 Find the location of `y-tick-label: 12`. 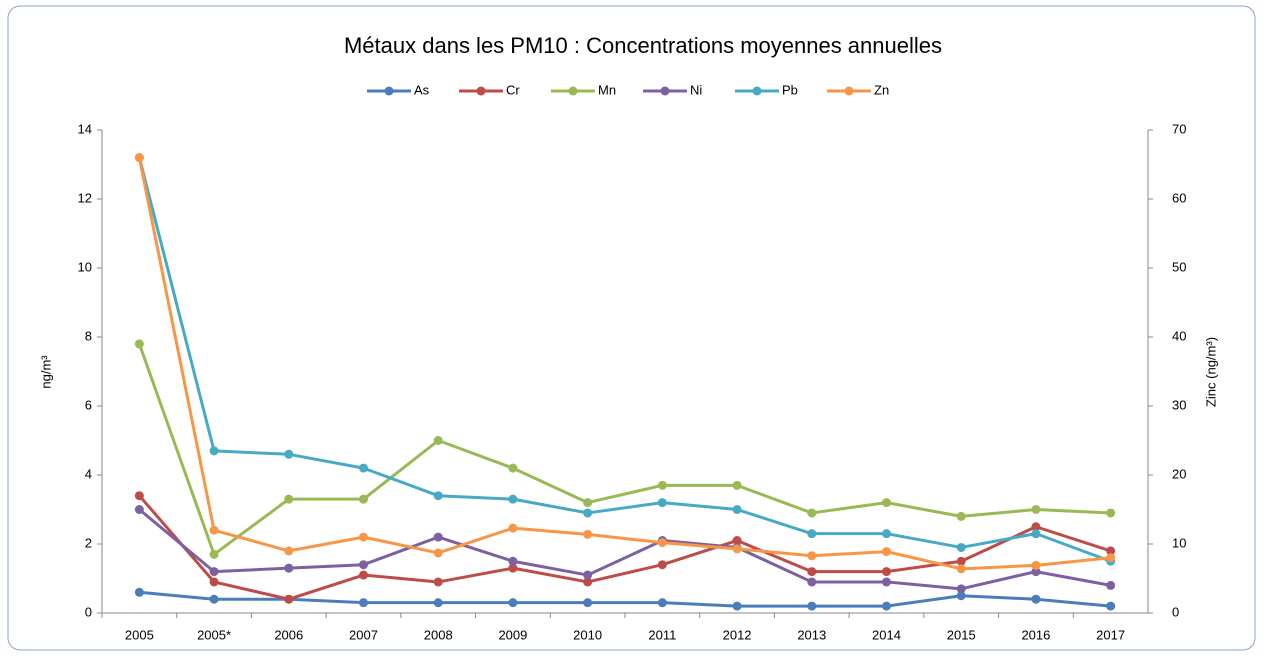

y-tick-label: 12 is located at coordinates (85, 197).